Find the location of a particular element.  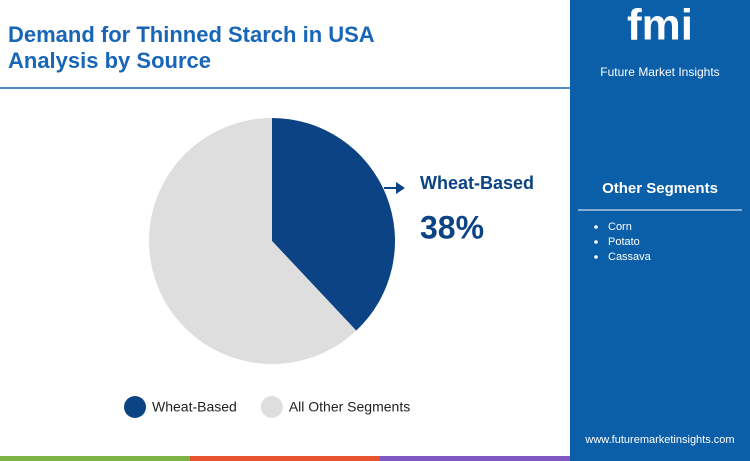

chart-subtitle: Analysis by Source is located at coordinates (109, 60).